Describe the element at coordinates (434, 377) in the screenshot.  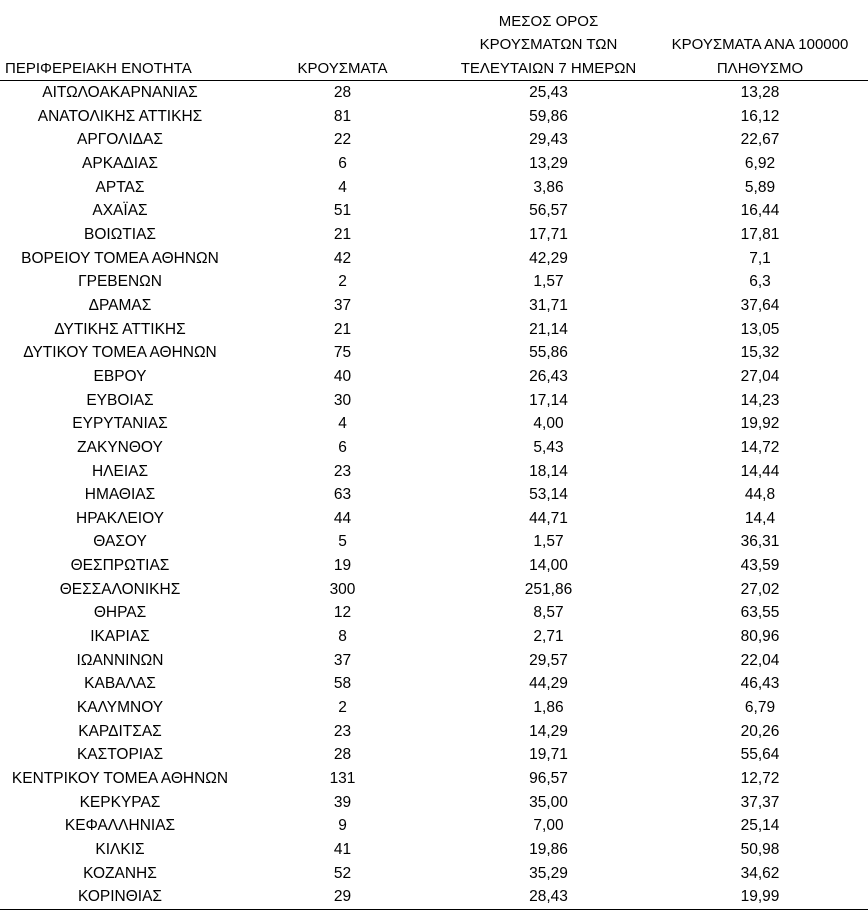
I see `table-row: ΕΒΡΟΥ 40 26,43 27,04` at that location.